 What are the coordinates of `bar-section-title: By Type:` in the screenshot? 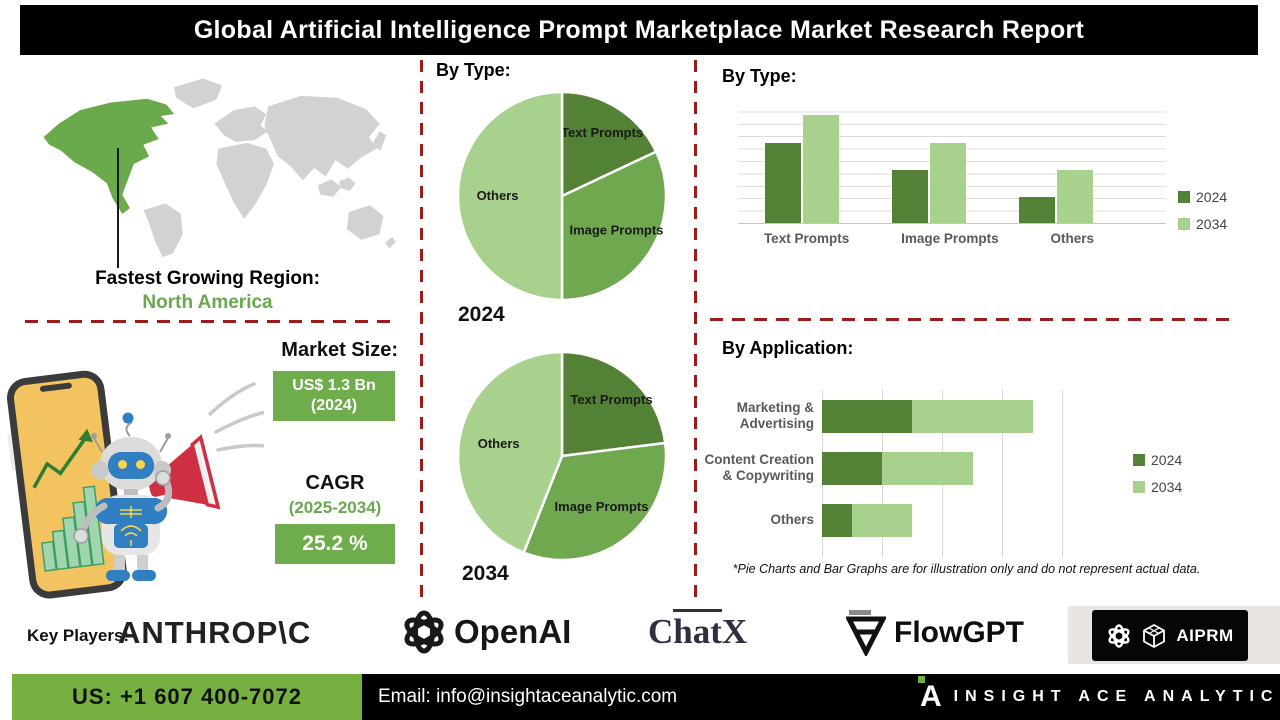 It's located at (759, 76).